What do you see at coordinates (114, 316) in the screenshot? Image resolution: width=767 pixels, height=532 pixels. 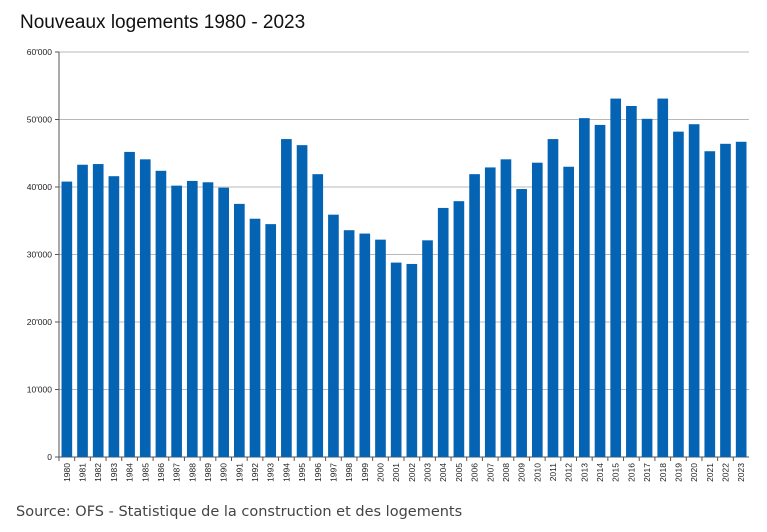 I see `bar-1983` at bounding box center [114, 316].